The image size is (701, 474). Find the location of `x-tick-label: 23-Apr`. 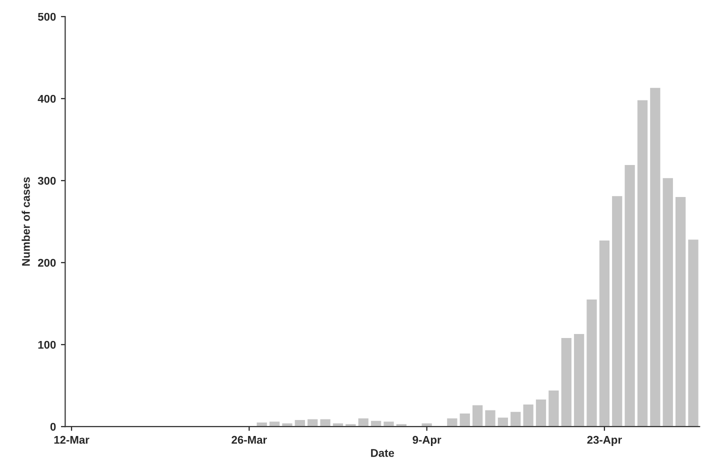

x-tick-label: 23-Apr is located at coordinates (604, 441).